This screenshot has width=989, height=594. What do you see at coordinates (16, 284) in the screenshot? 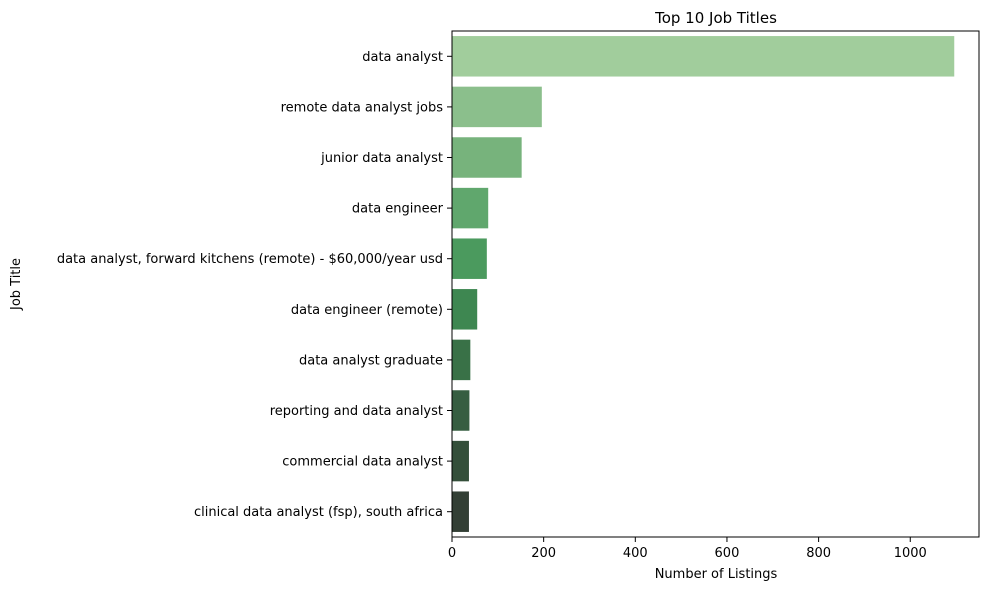
I see `y-axis-label: Job Title` at bounding box center [16, 284].